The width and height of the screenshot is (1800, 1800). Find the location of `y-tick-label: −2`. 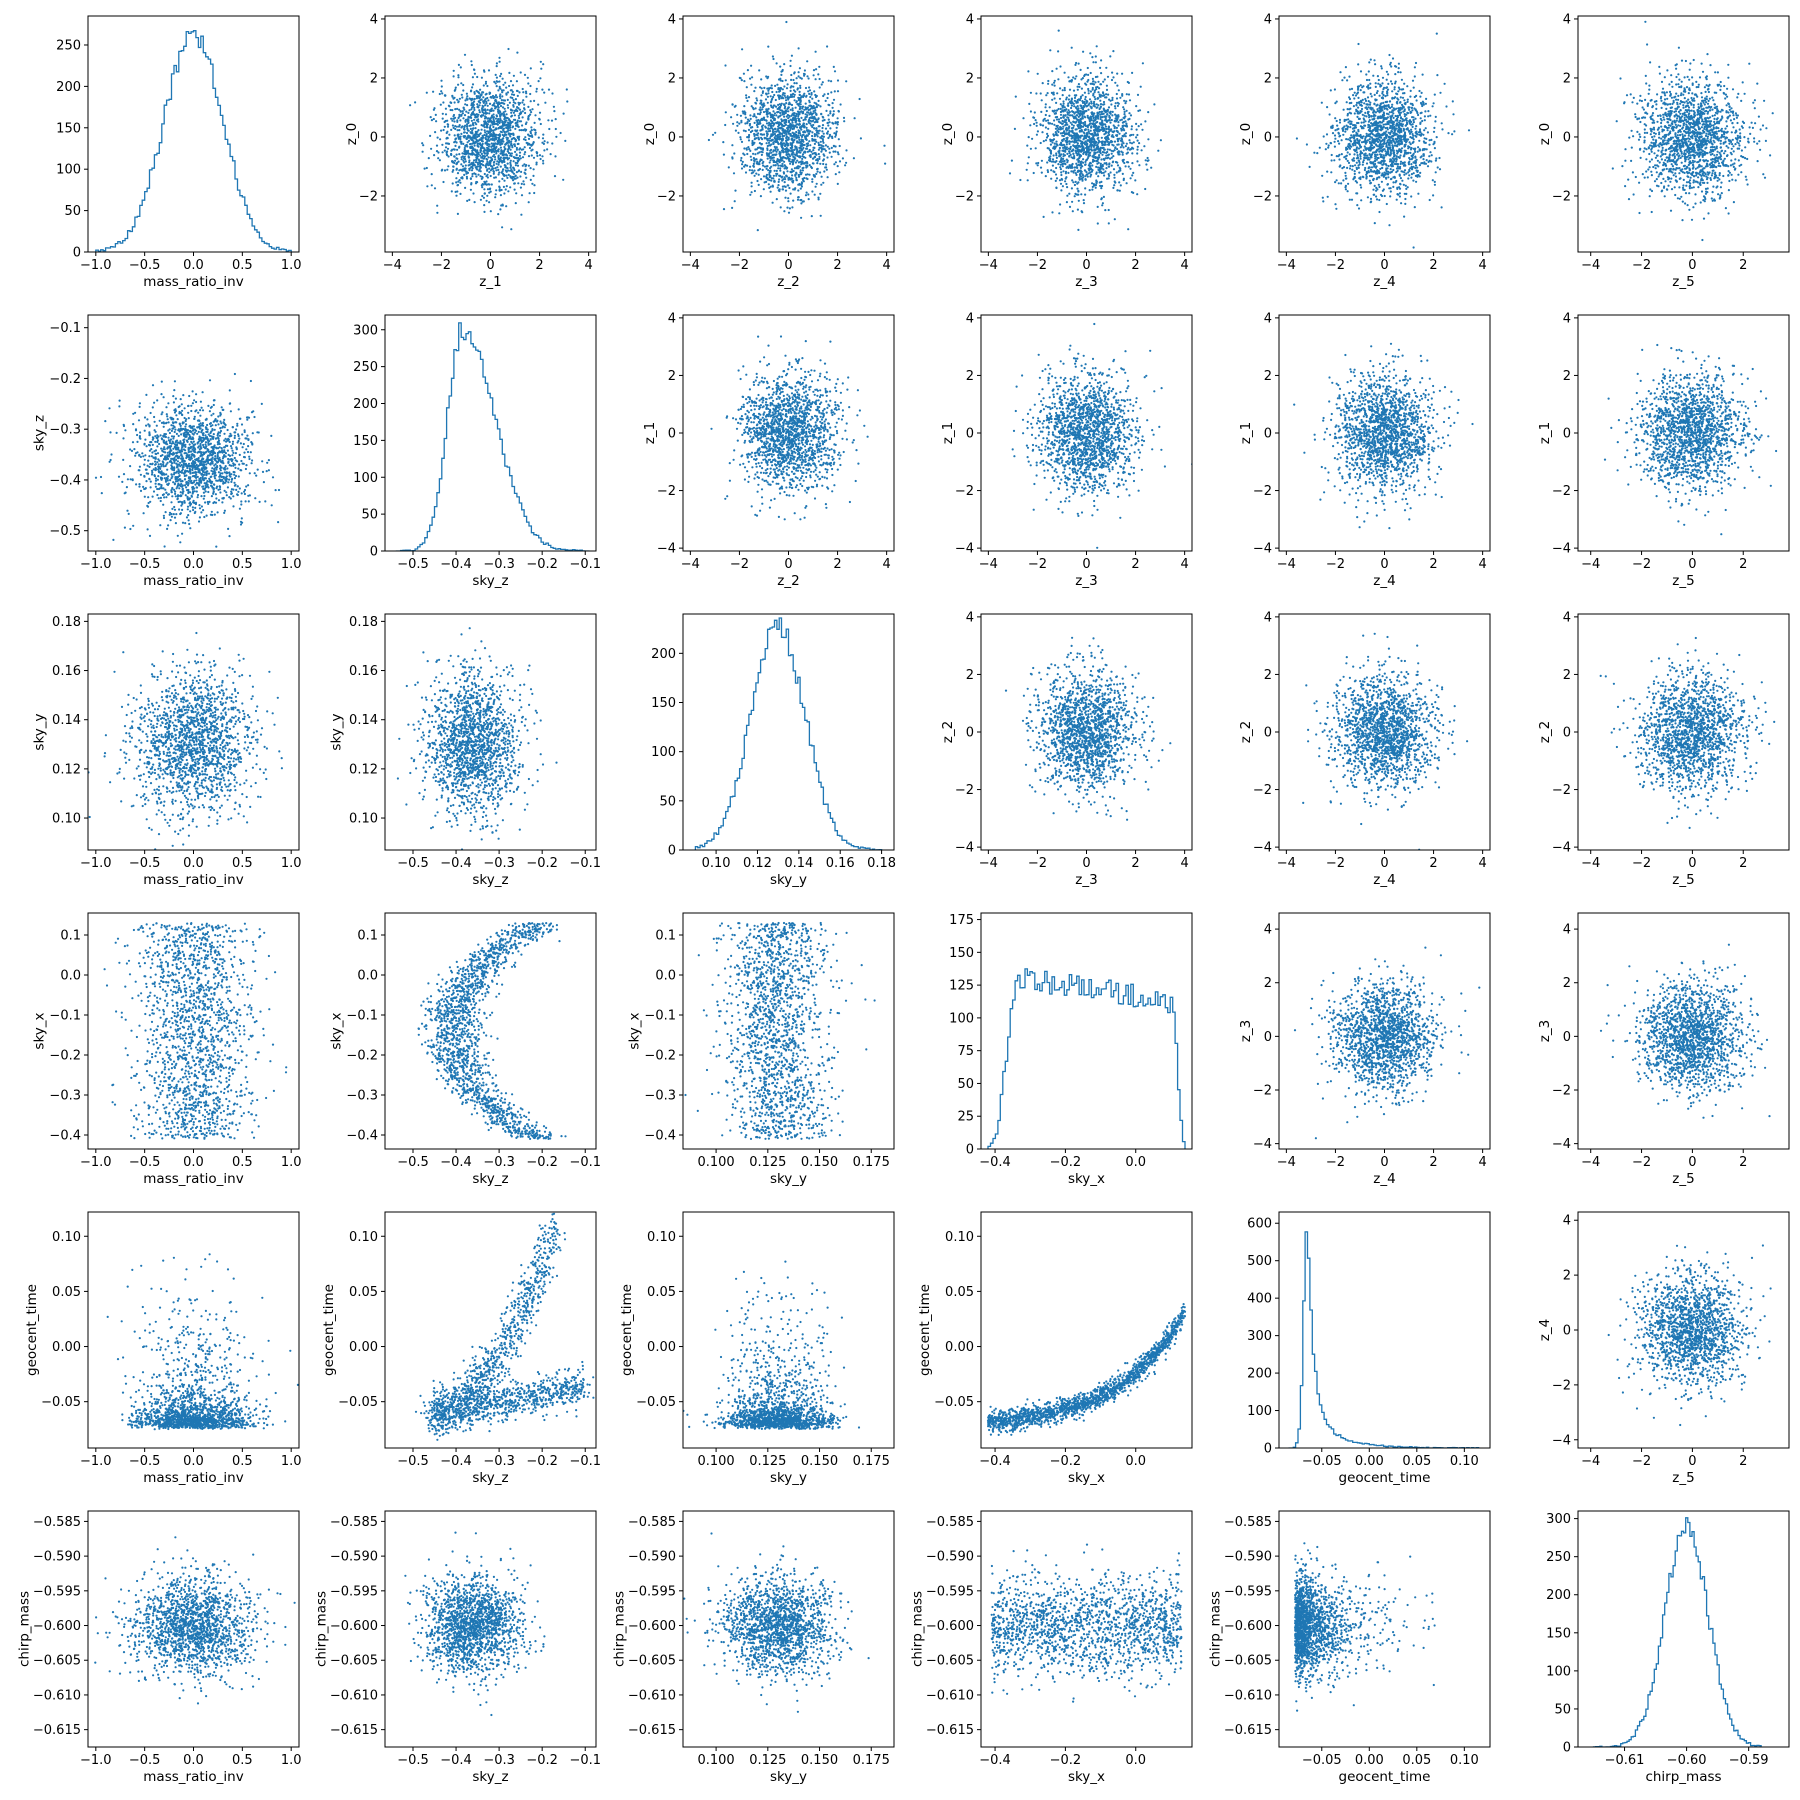

y-tick-label: −2 is located at coordinates (666, 196).